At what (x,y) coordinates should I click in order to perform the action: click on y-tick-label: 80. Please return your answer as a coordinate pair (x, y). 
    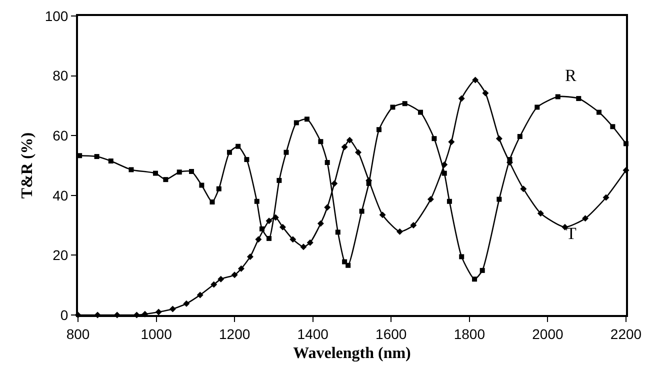
    Looking at the image, I should click on (60, 76).